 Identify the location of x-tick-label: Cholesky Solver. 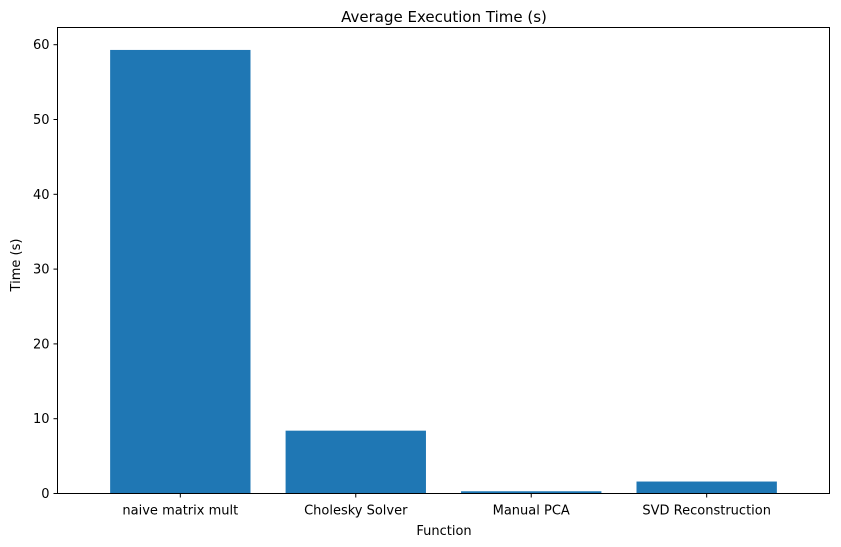
(356, 511).